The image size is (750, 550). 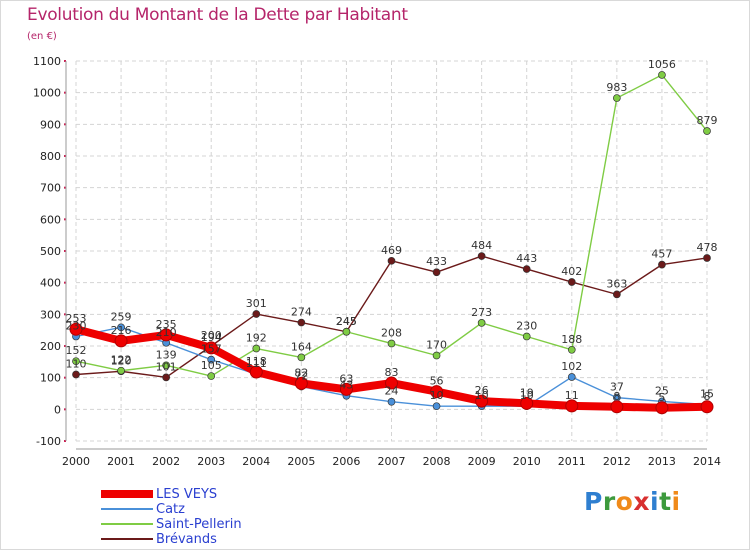 I want to click on data-label: 5, so click(x=661, y=397).